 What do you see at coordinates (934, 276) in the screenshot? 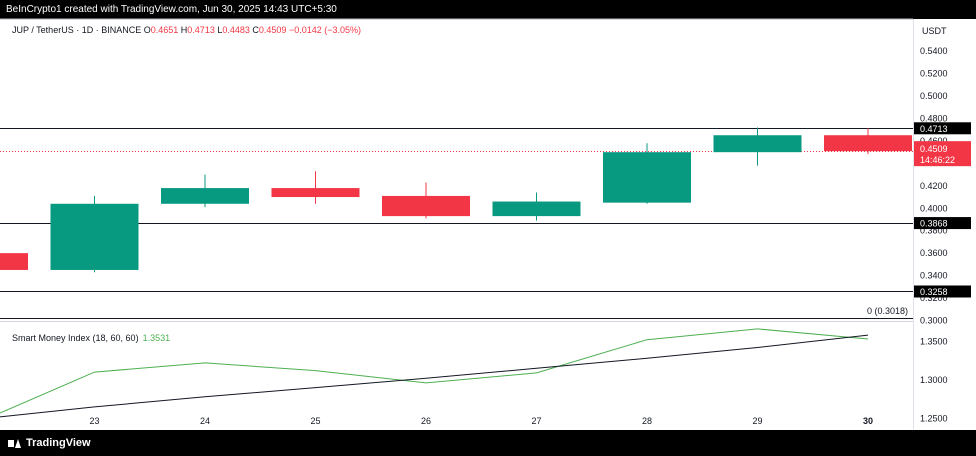
I see `price-tick-label: 0.3400` at bounding box center [934, 276].